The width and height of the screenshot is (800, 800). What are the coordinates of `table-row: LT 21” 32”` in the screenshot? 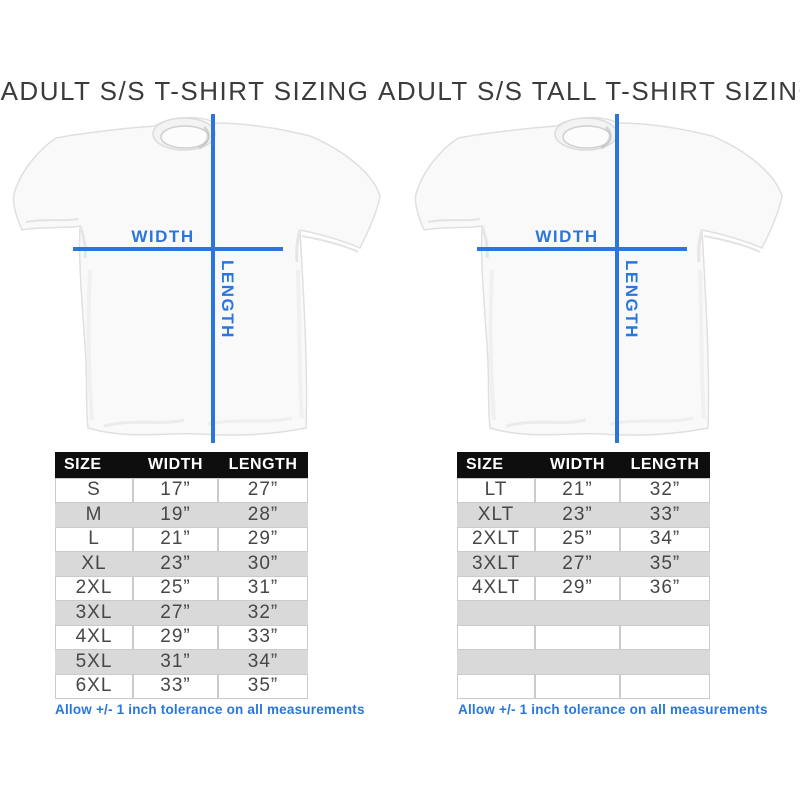 It's located at (583, 490).